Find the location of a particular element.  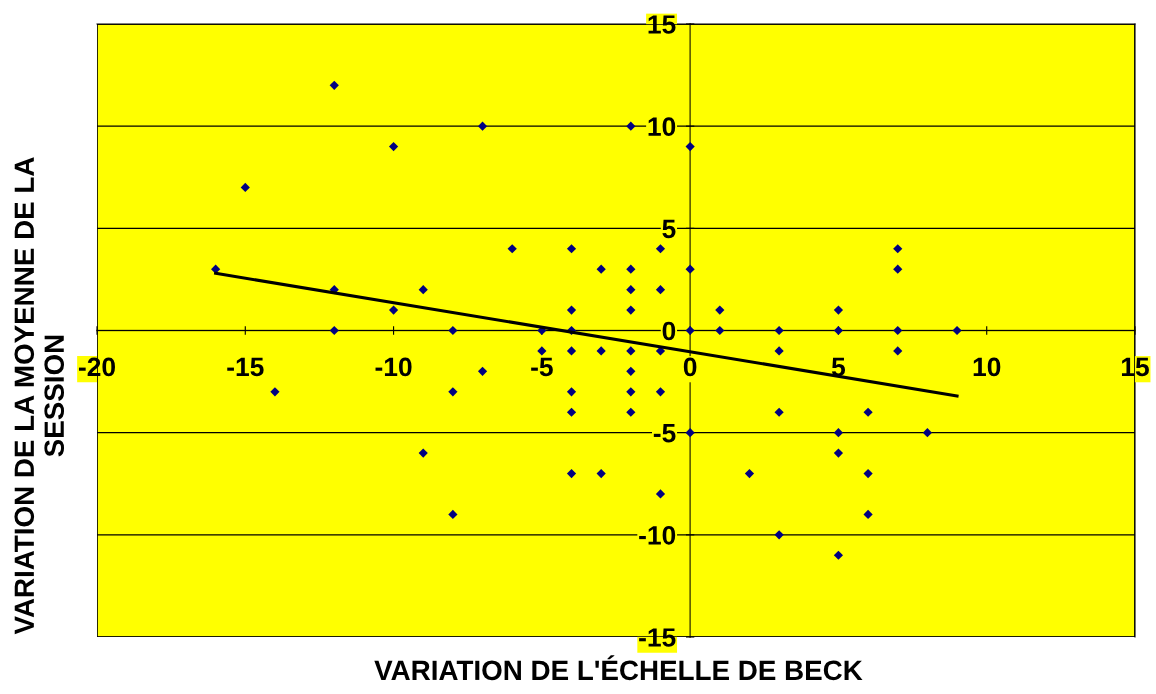

y-axis-title: VARIATION DE LA MOYENNE DE LA SESSION is located at coordinates (39, 396).